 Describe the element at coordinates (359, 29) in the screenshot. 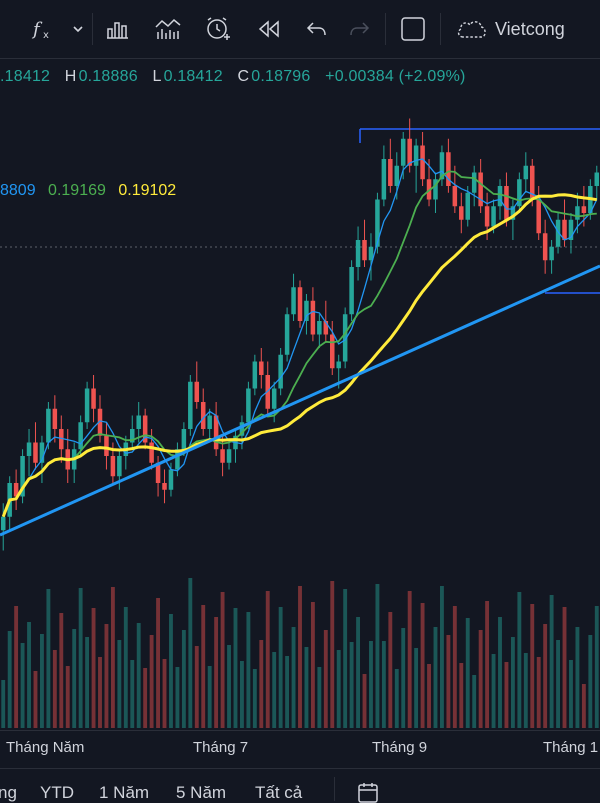

I see `redo-button` at that location.